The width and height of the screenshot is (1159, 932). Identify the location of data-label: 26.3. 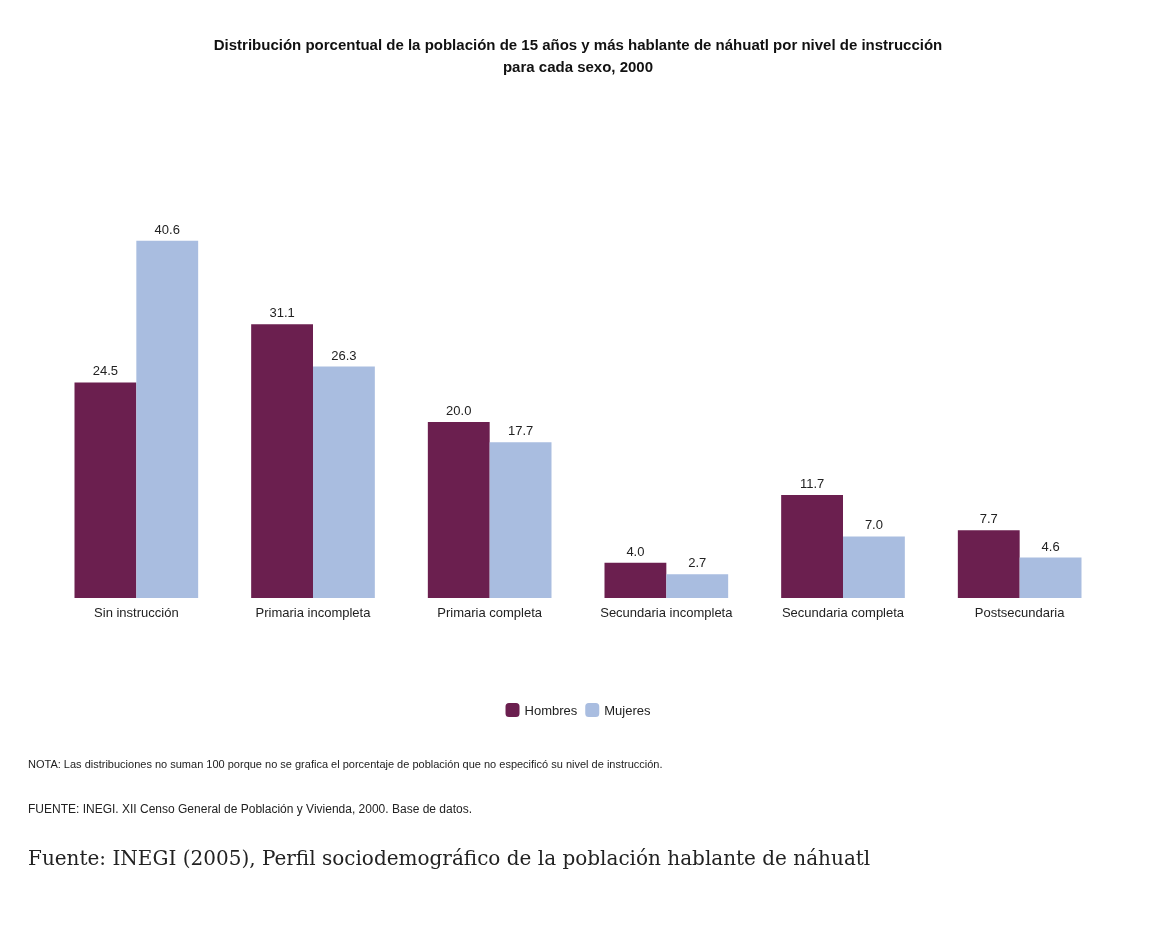
(344, 355).